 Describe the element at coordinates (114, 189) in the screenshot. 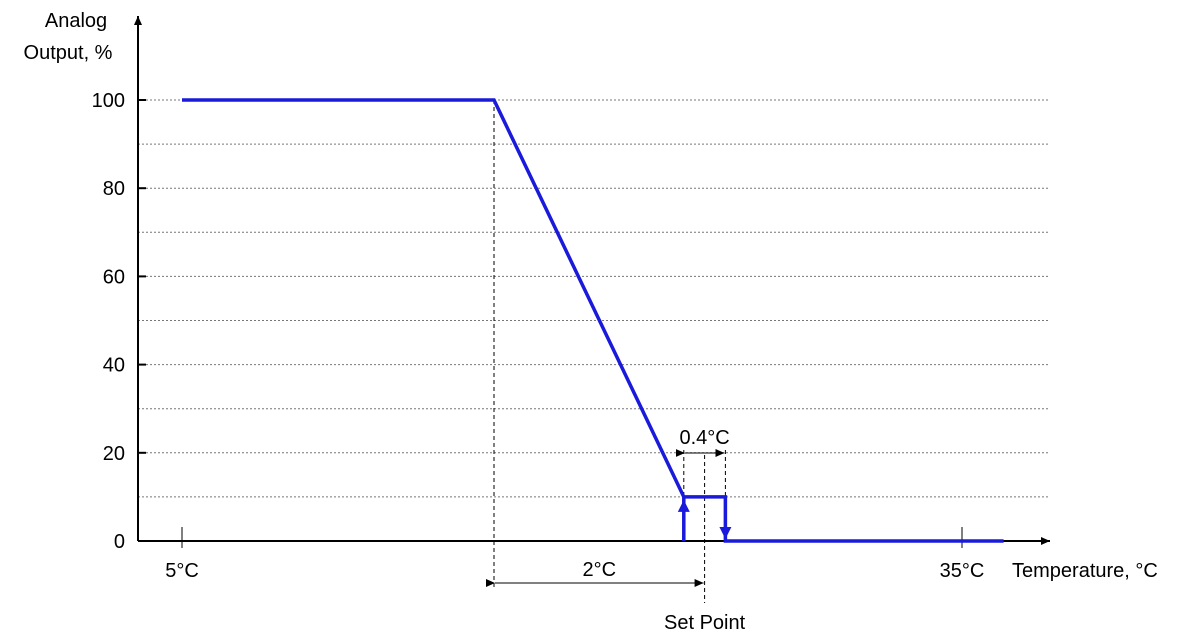

I see `y-tick-label: 80` at that location.